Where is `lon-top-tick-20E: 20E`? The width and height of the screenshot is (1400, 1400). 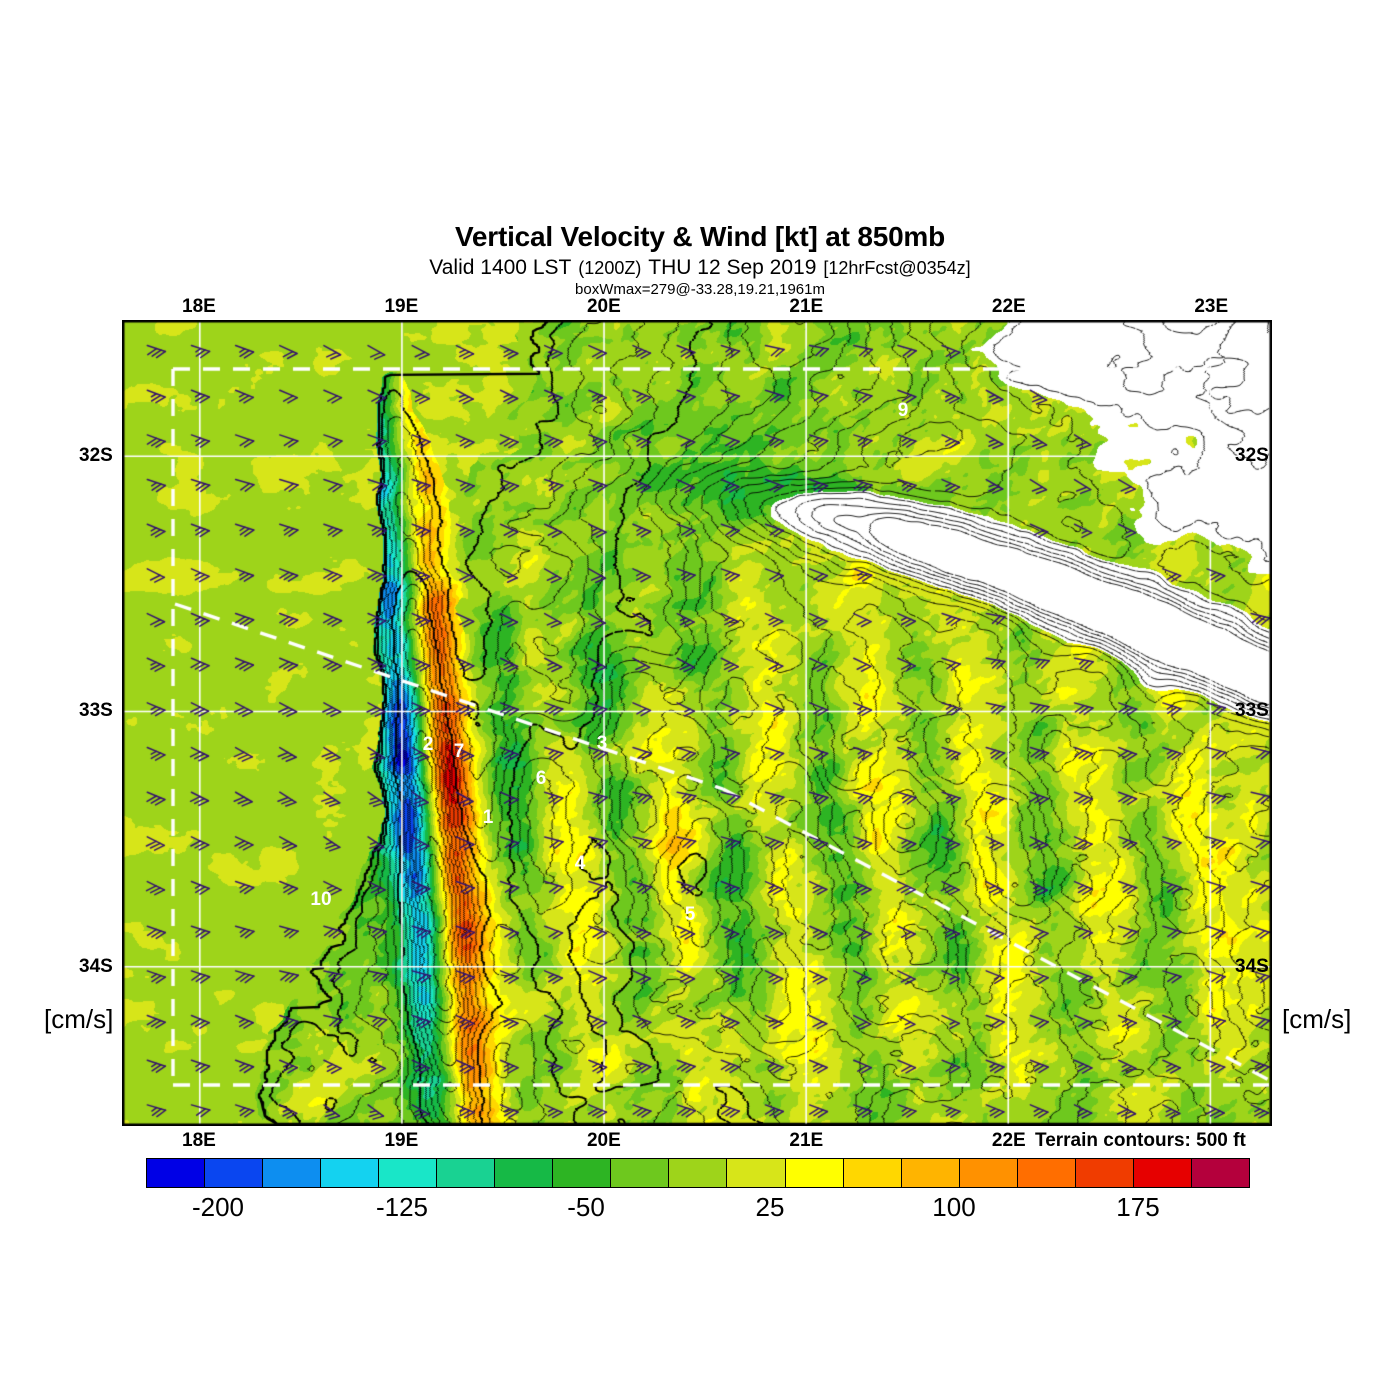
lon-top-tick-20E: 20E is located at coordinates (603, 306).